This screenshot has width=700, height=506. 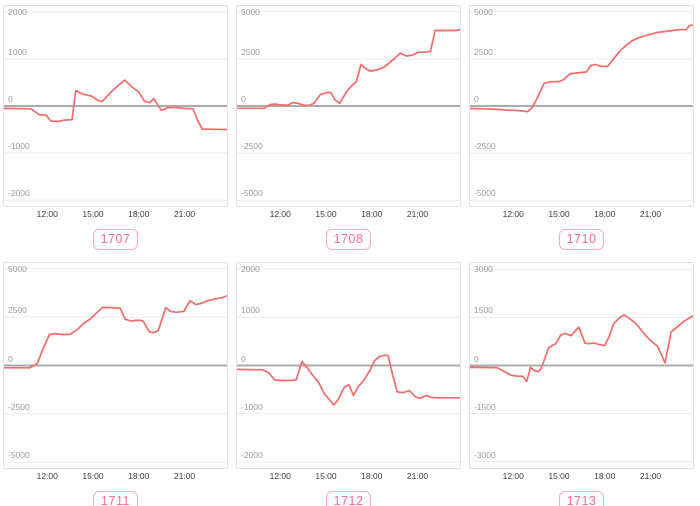 I want to click on chart-badge-1707: 1707, so click(x=115, y=239).